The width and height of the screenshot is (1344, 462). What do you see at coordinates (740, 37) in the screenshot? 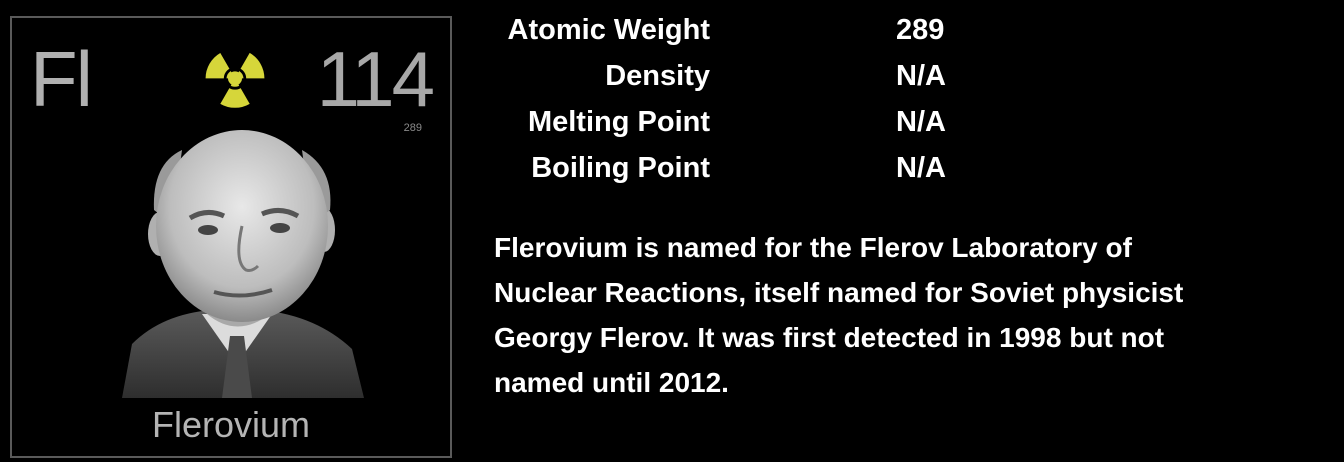
I see `property-atomic-weight: Atomic Weight 289` at bounding box center [740, 37].